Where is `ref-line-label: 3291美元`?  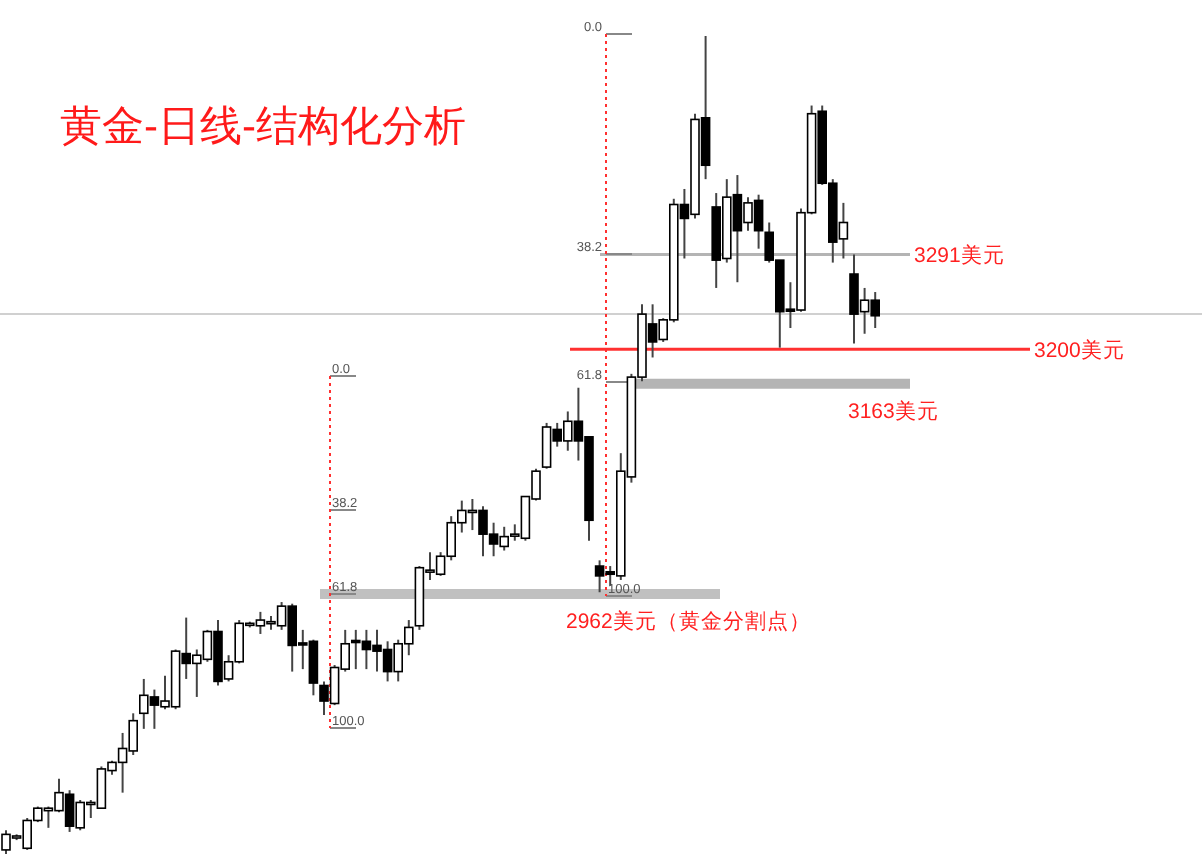
ref-line-label: 3291美元 is located at coordinates (959, 255).